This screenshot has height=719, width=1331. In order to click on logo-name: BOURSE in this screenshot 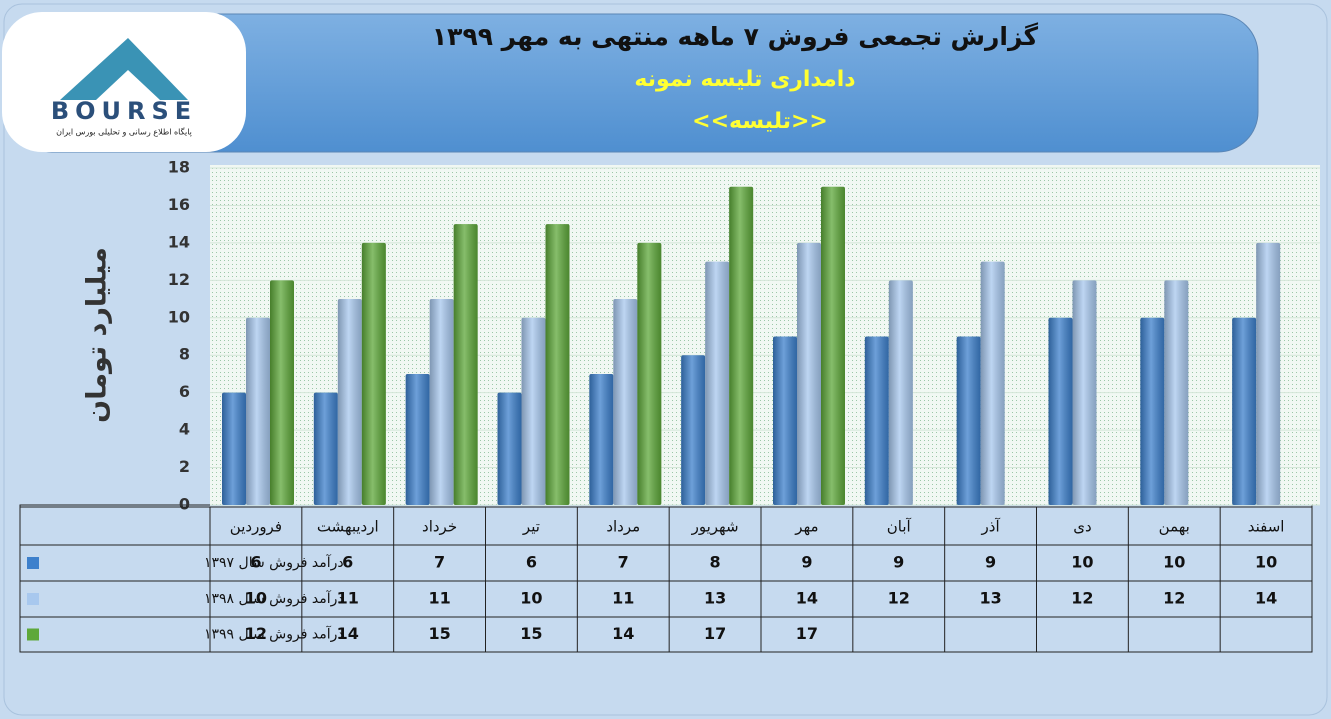, I will do `click(124, 111)`.